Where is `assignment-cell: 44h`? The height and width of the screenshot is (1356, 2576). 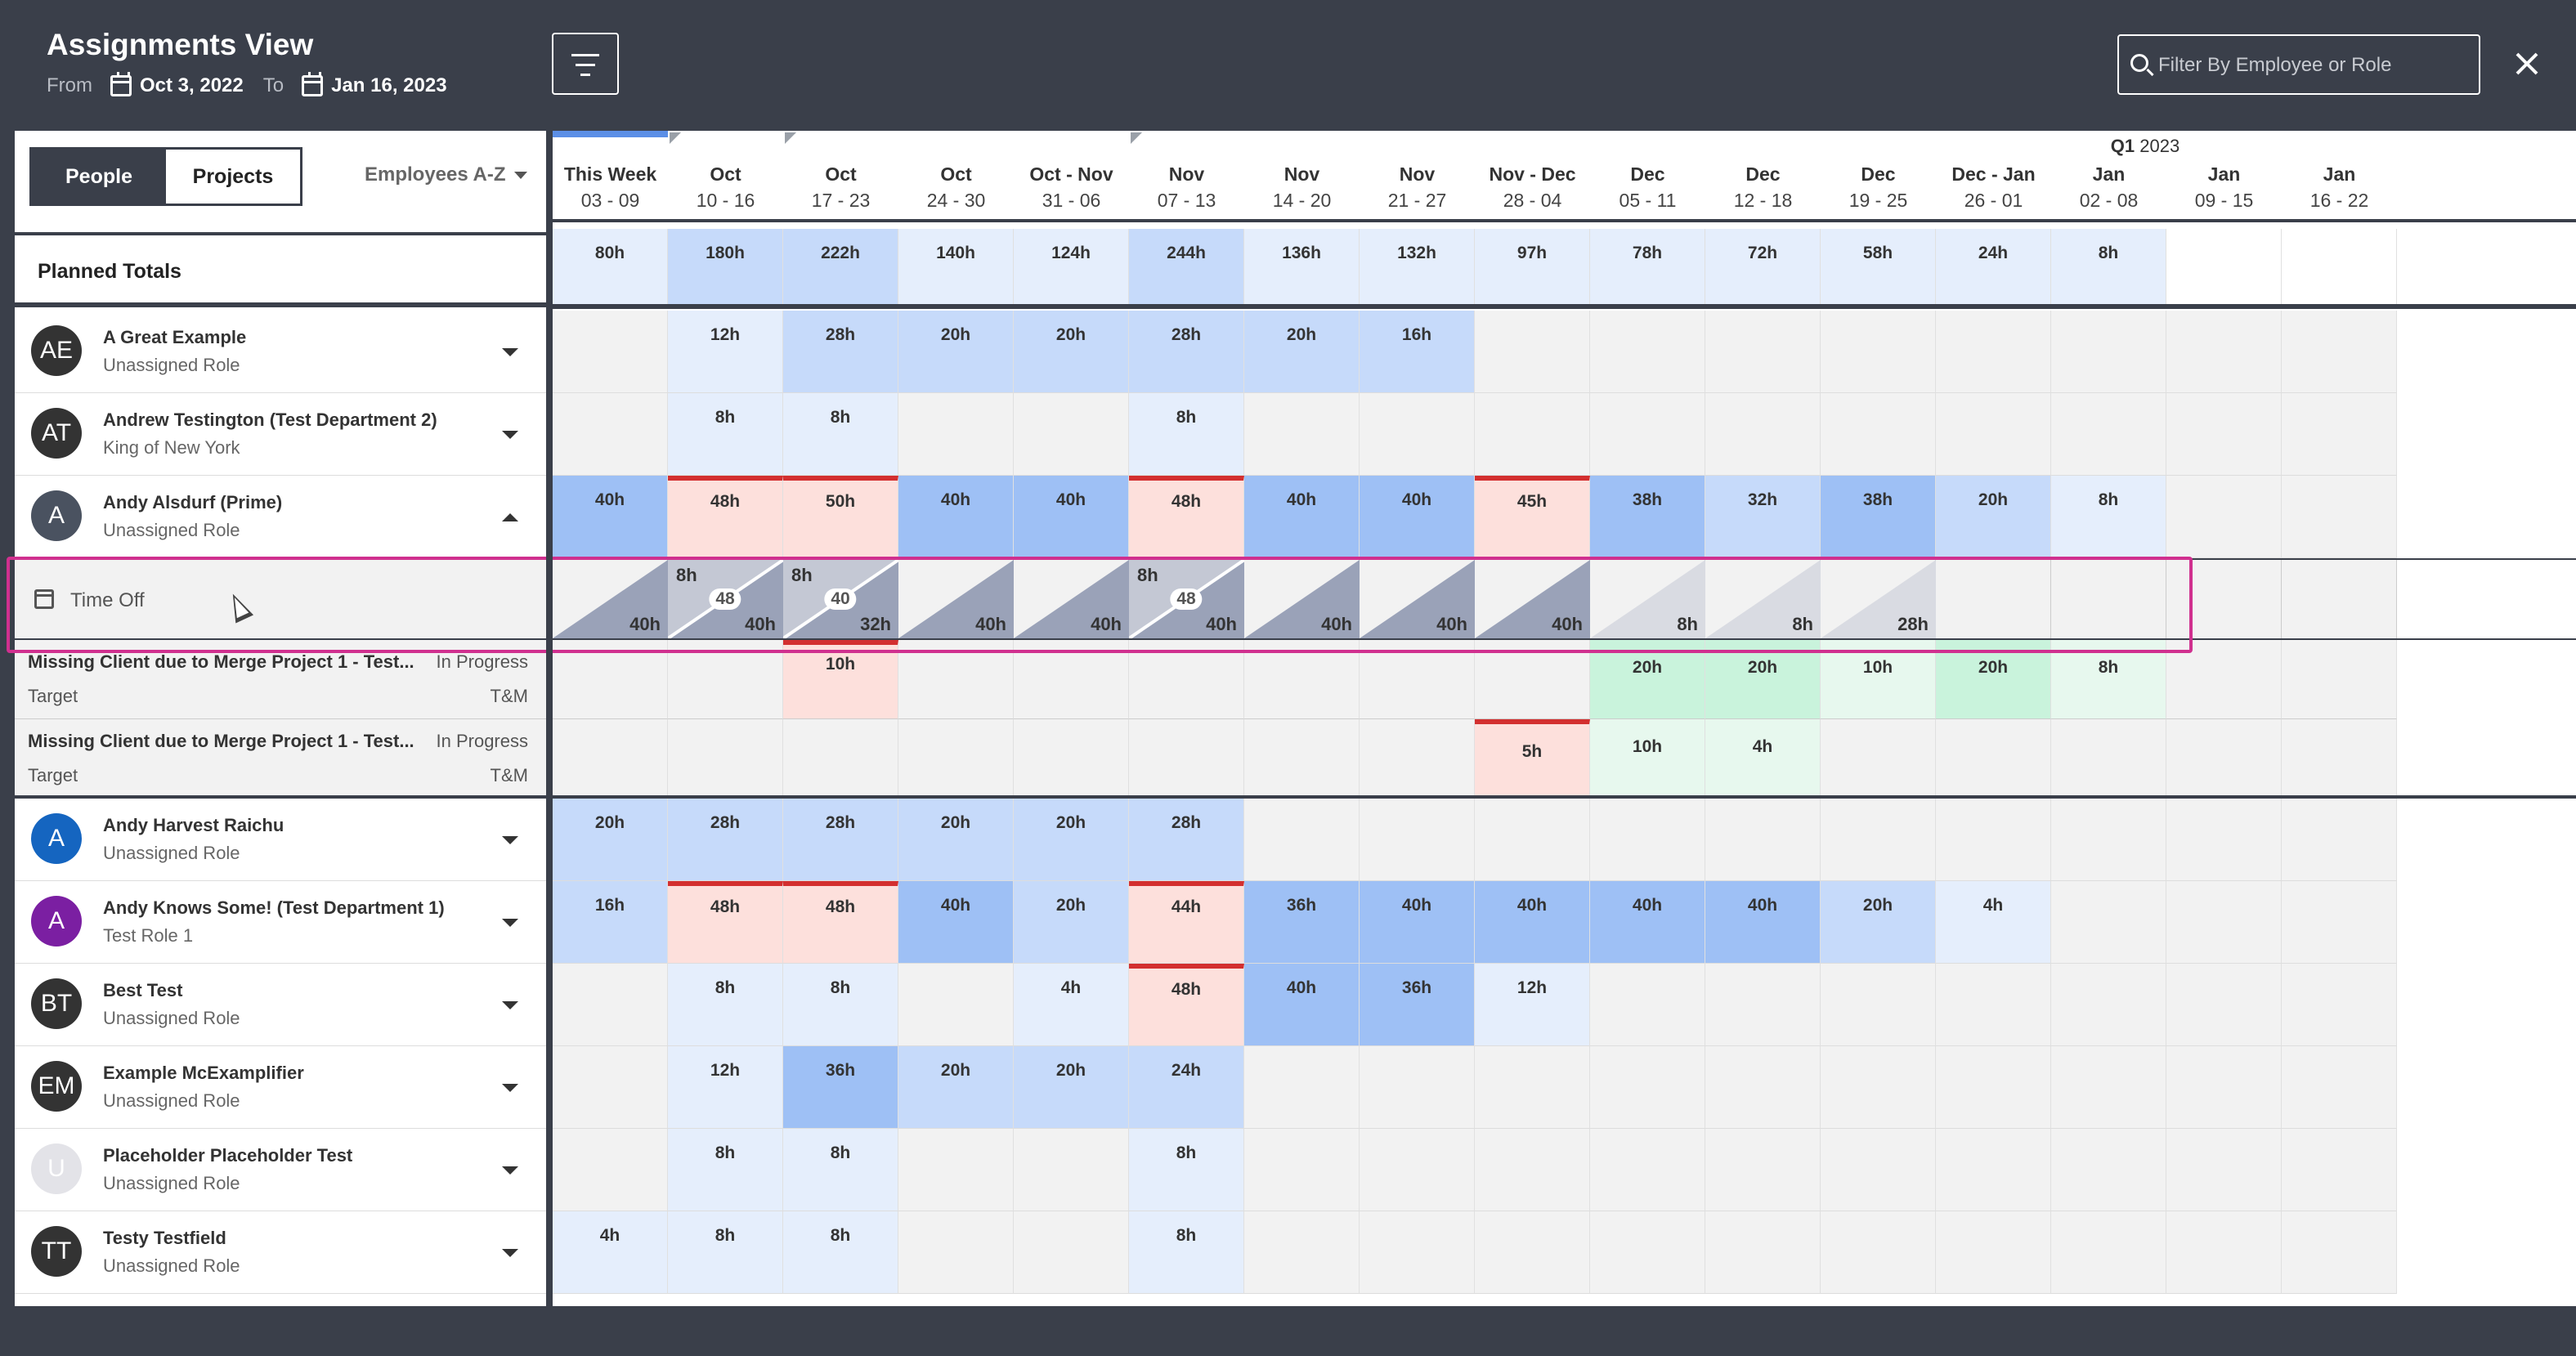 assignment-cell: 44h is located at coordinates (1186, 922).